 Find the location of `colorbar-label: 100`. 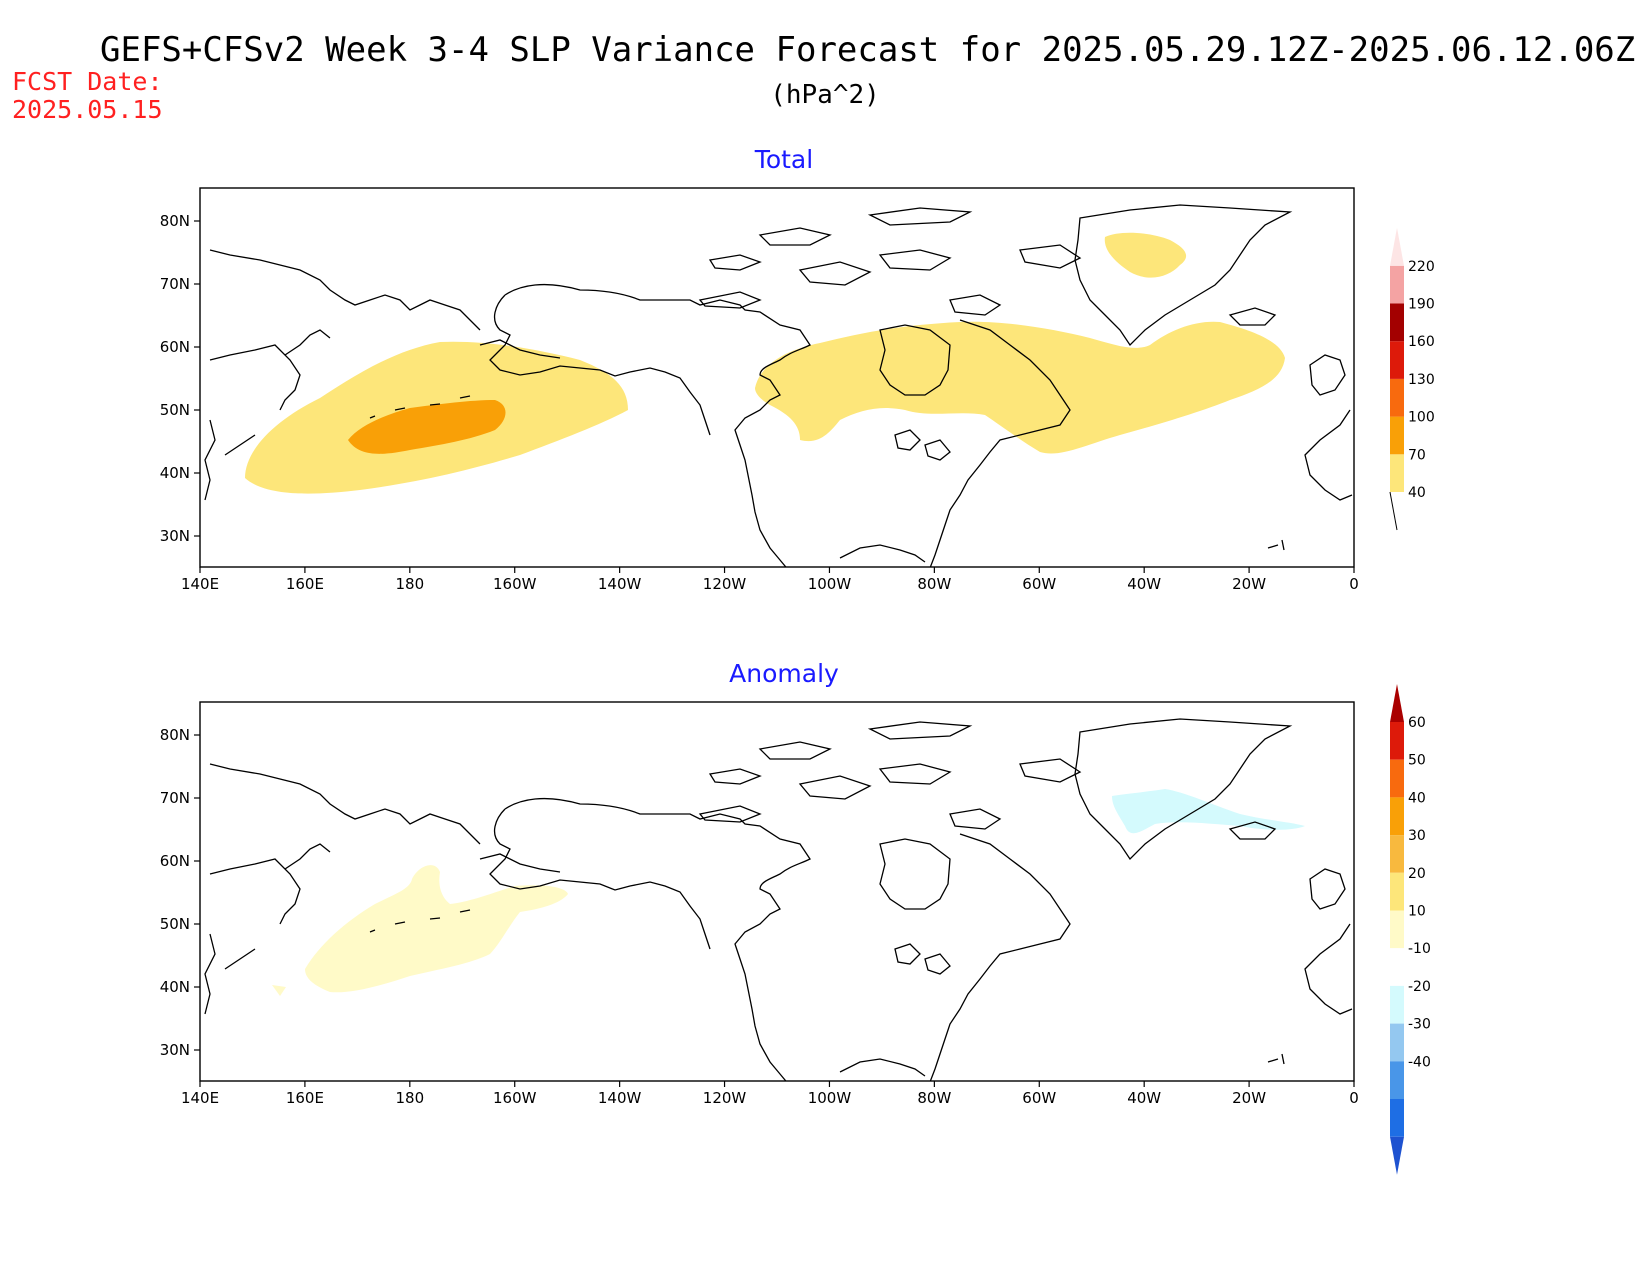

colorbar-label: 100 is located at coordinates (1421, 418).